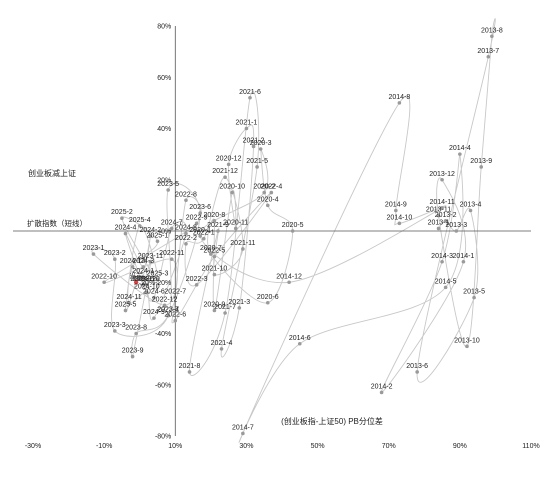 Image resolution: width=550 pixels, height=480 pixels. What do you see at coordinates (200, 207) in the screenshot?
I see `point-label: 2023-6` at bounding box center [200, 207].